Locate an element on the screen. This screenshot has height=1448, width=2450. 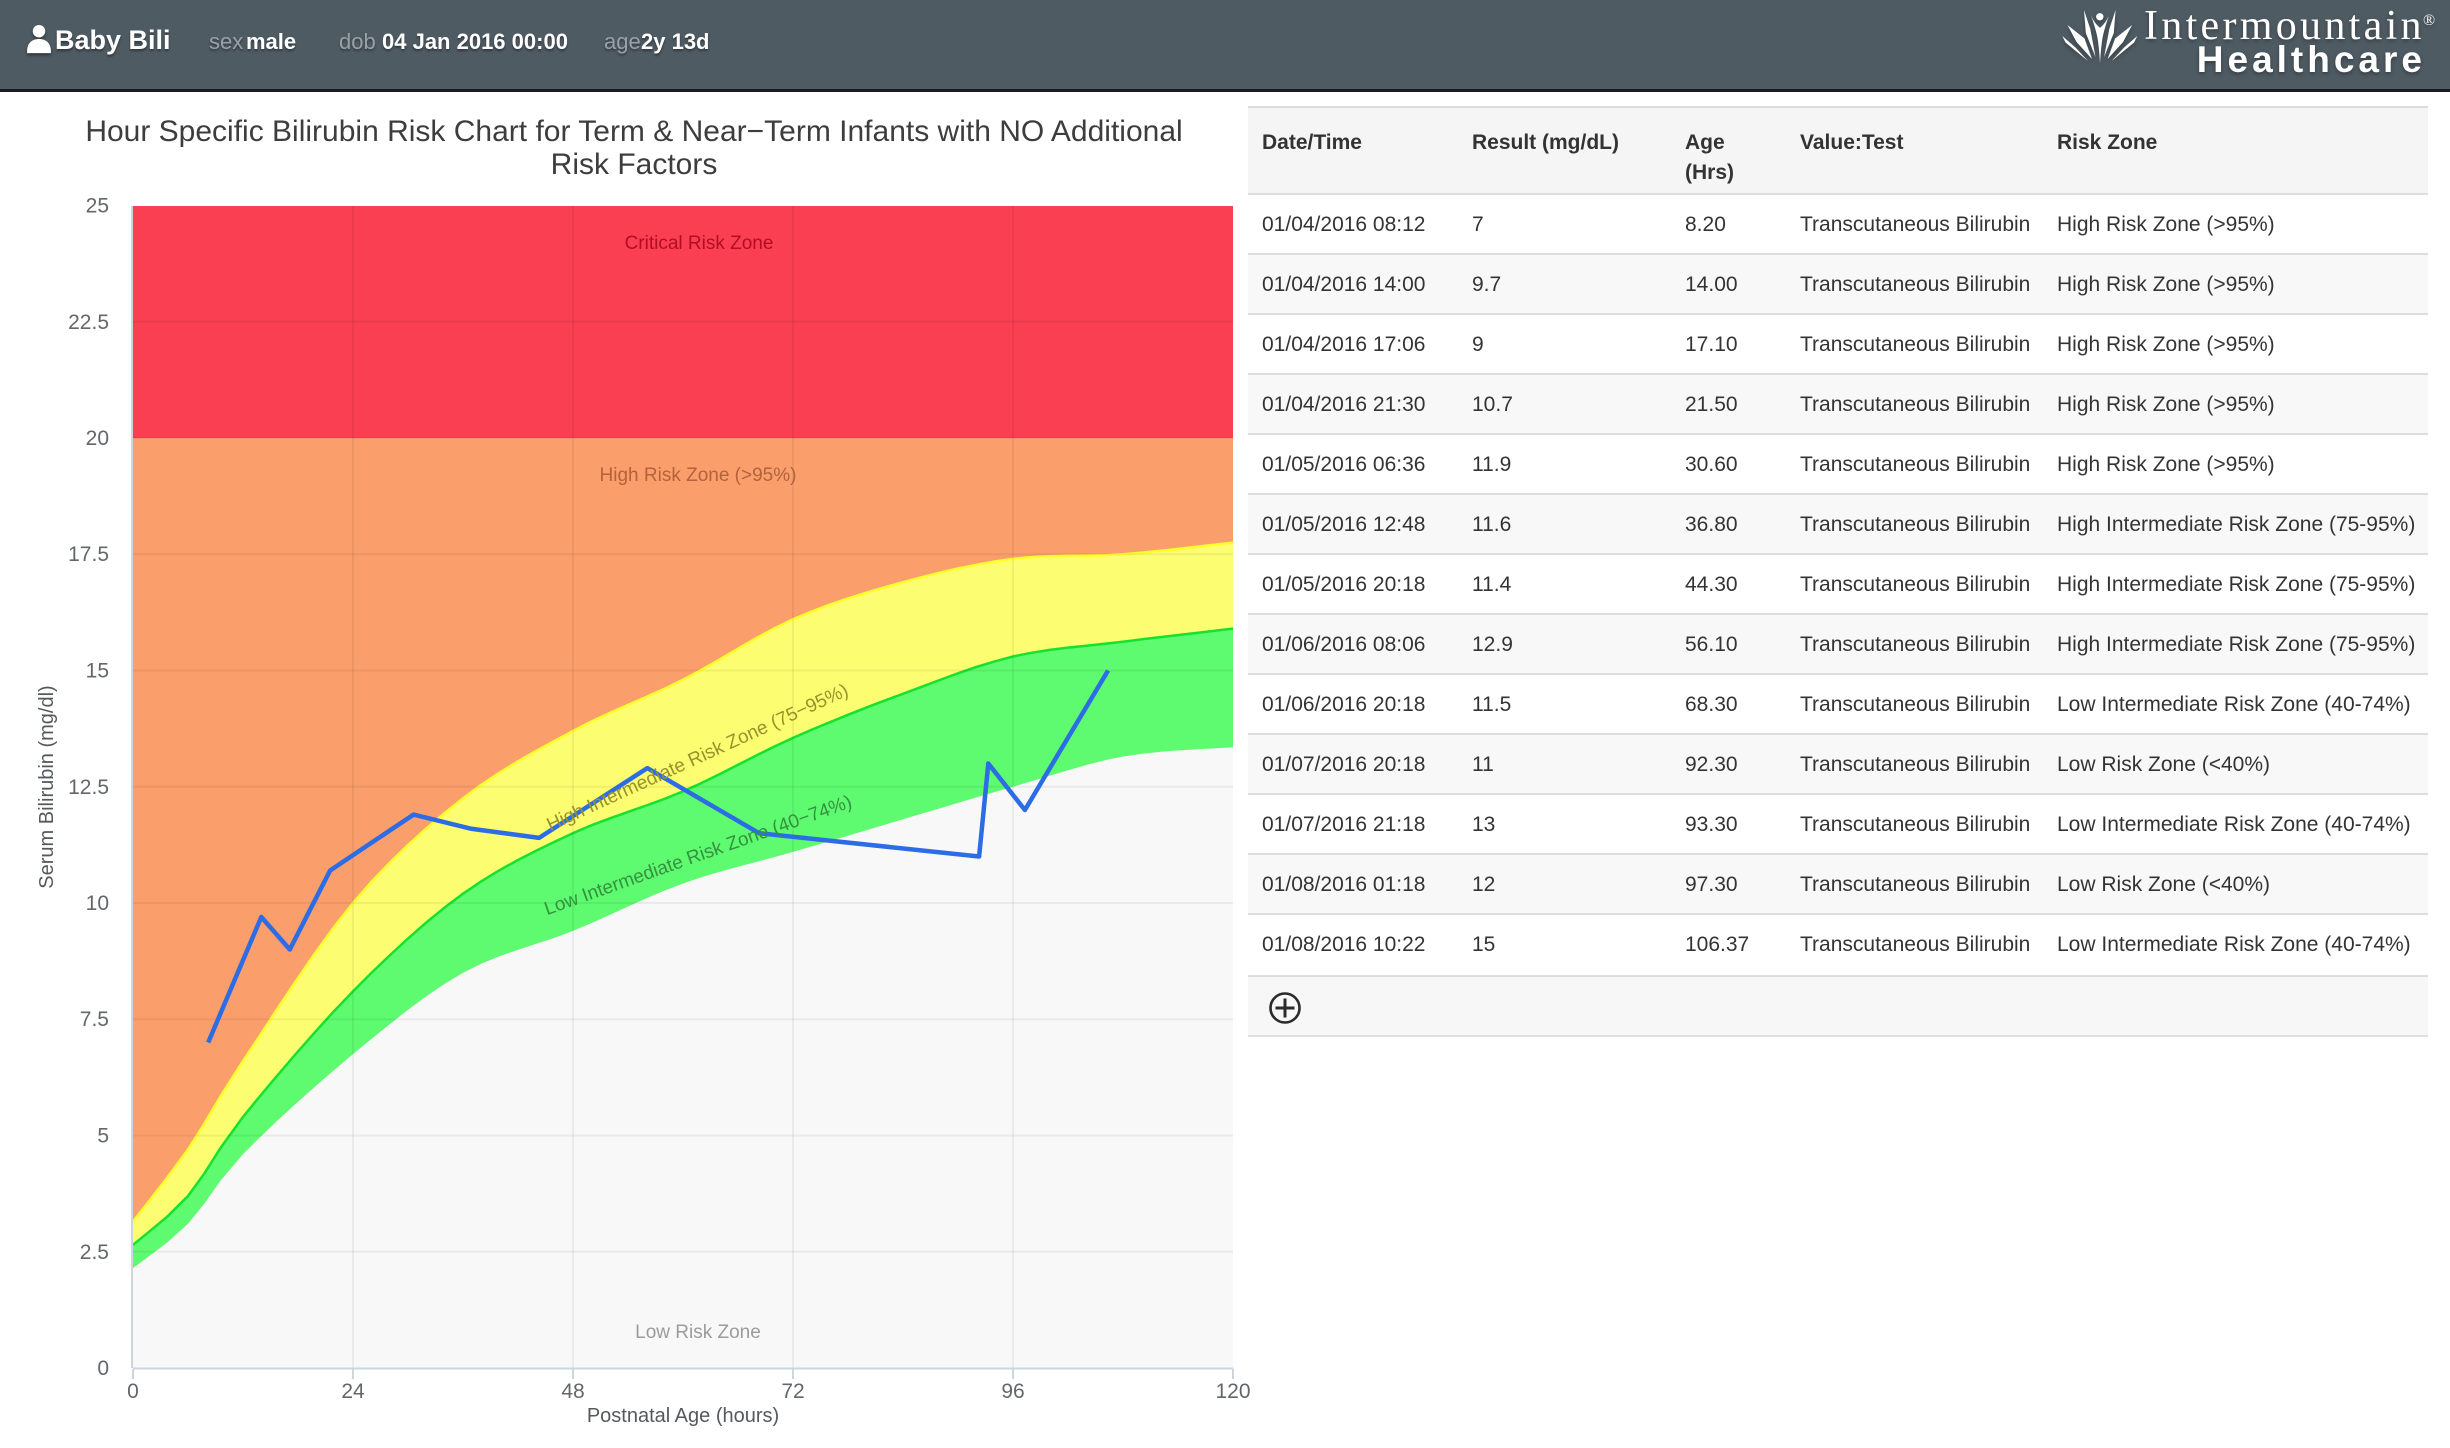
svg-text: Risk Factors is located at coordinates (634, 164).